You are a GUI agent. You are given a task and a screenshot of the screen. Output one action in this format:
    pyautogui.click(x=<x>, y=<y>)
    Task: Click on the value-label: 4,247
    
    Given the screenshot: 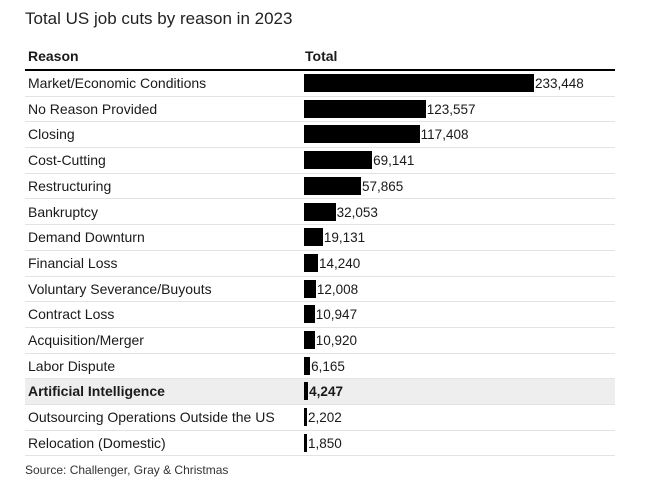 What is the action you would take?
    pyautogui.click(x=326, y=392)
    